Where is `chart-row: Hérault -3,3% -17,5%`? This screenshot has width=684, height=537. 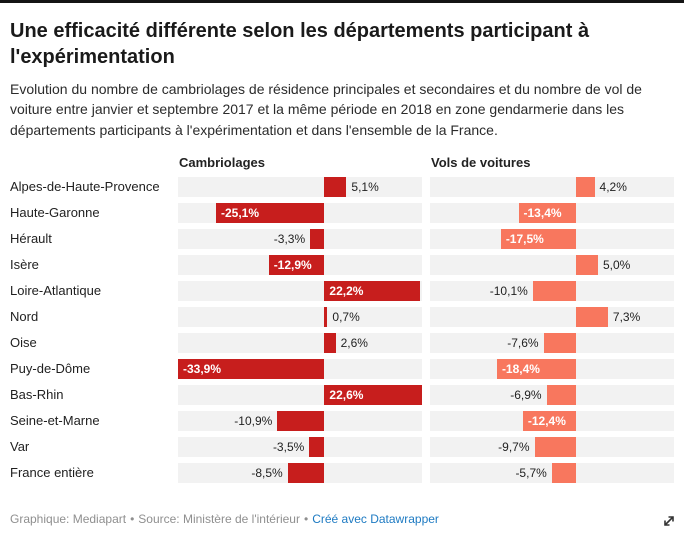
chart-row: Hérault -3,3% -17,5% is located at coordinates (342, 238).